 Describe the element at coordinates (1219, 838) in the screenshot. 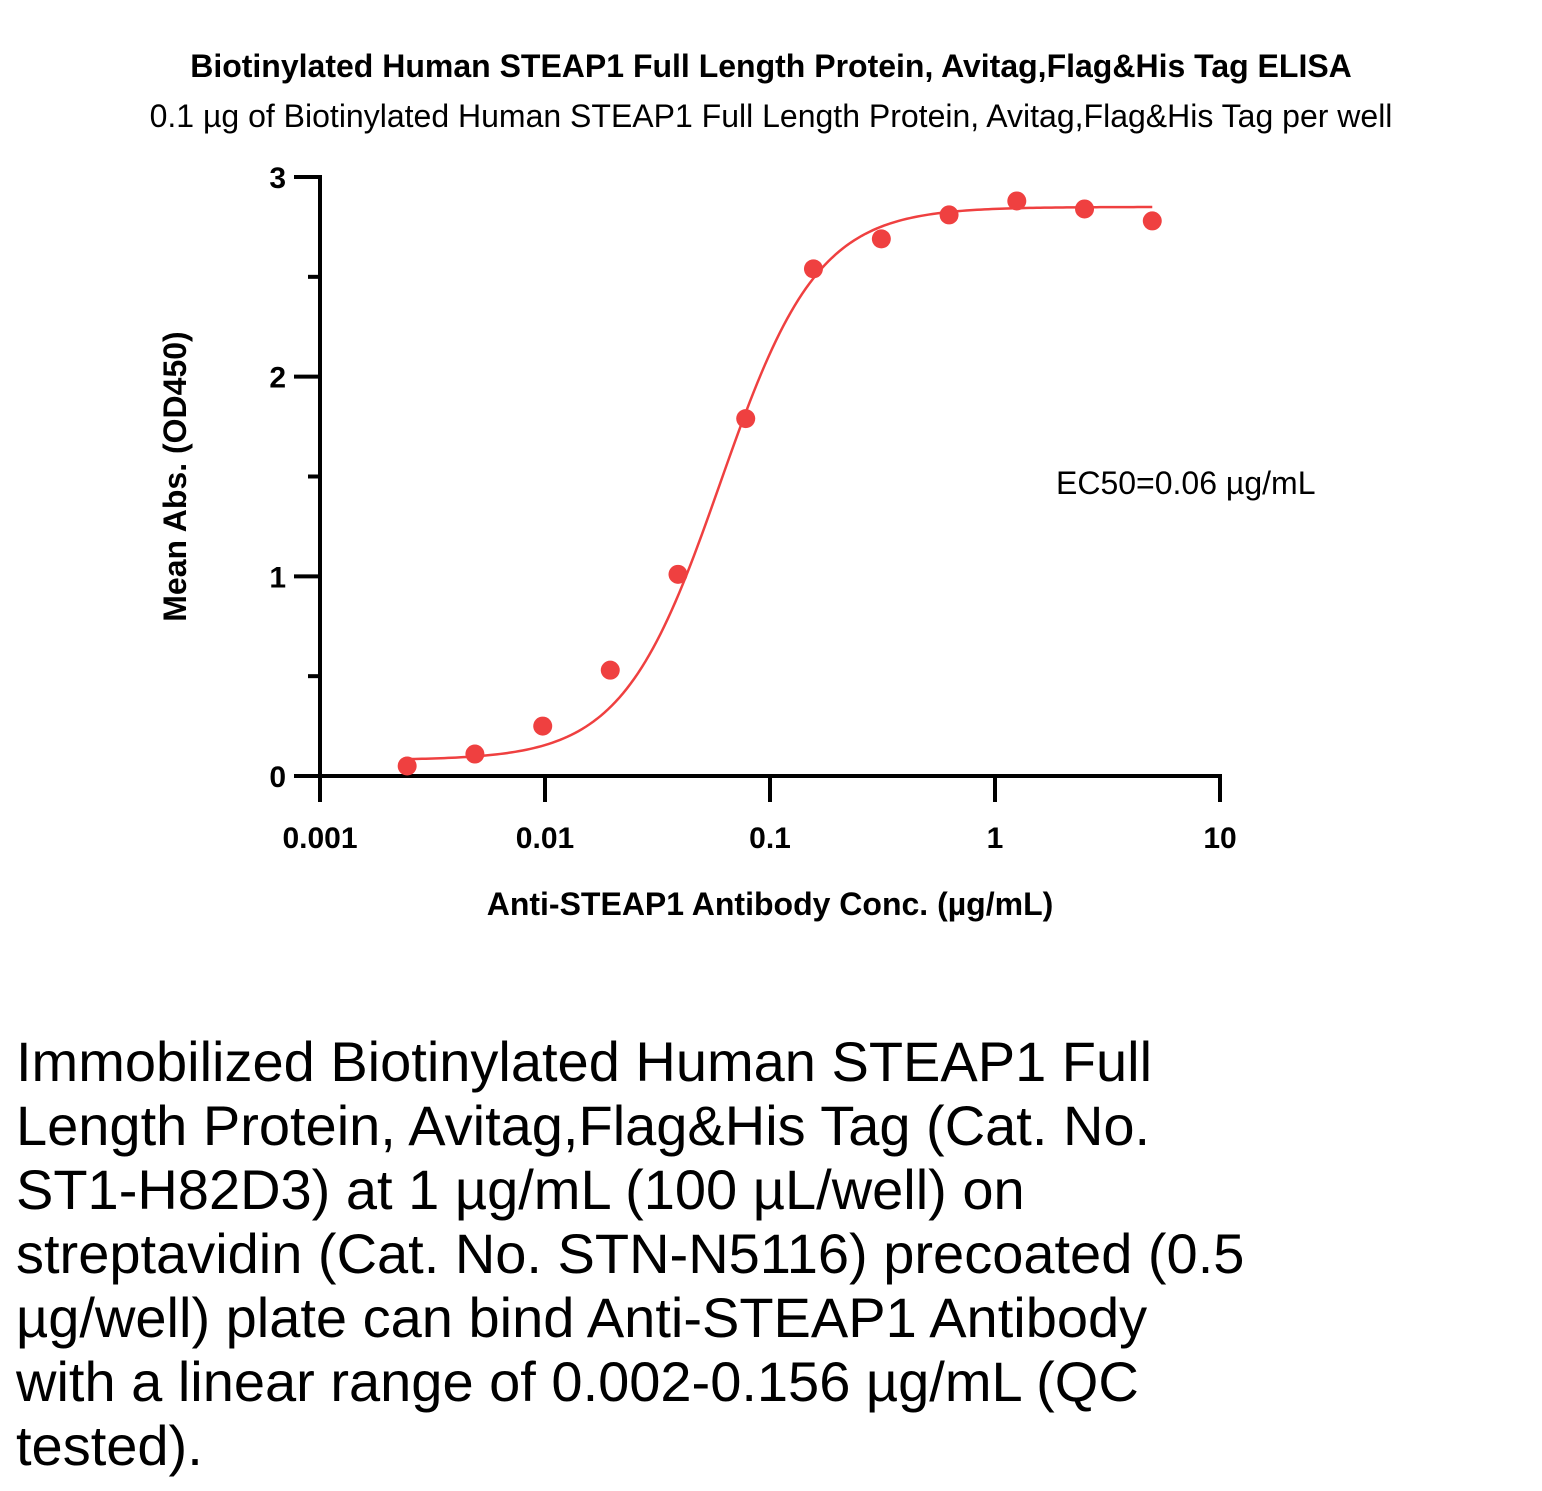

I see `x-tick-label: 10` at that location.